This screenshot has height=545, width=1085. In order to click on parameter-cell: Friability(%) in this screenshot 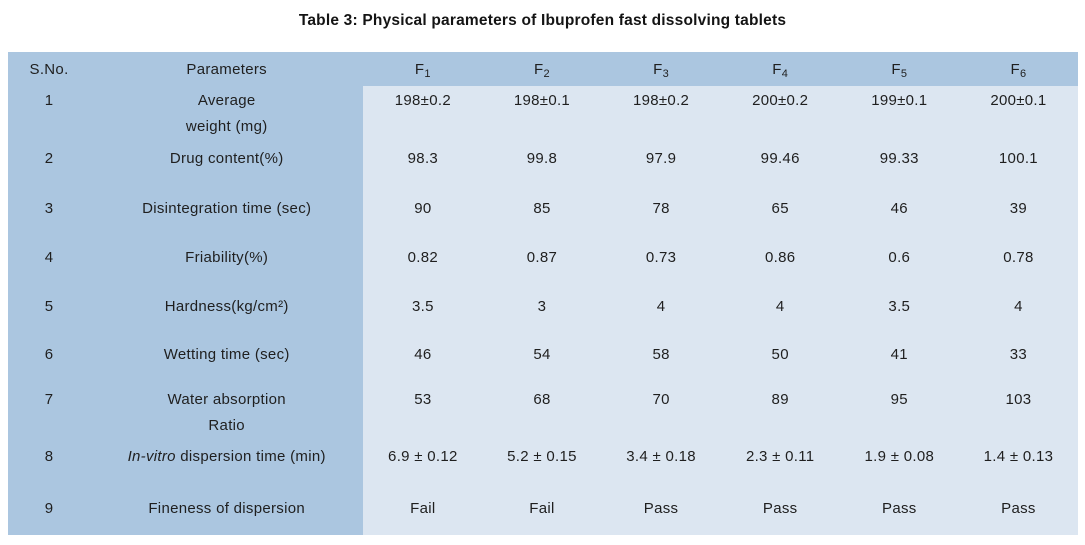, I will do `click(227, 262)`.